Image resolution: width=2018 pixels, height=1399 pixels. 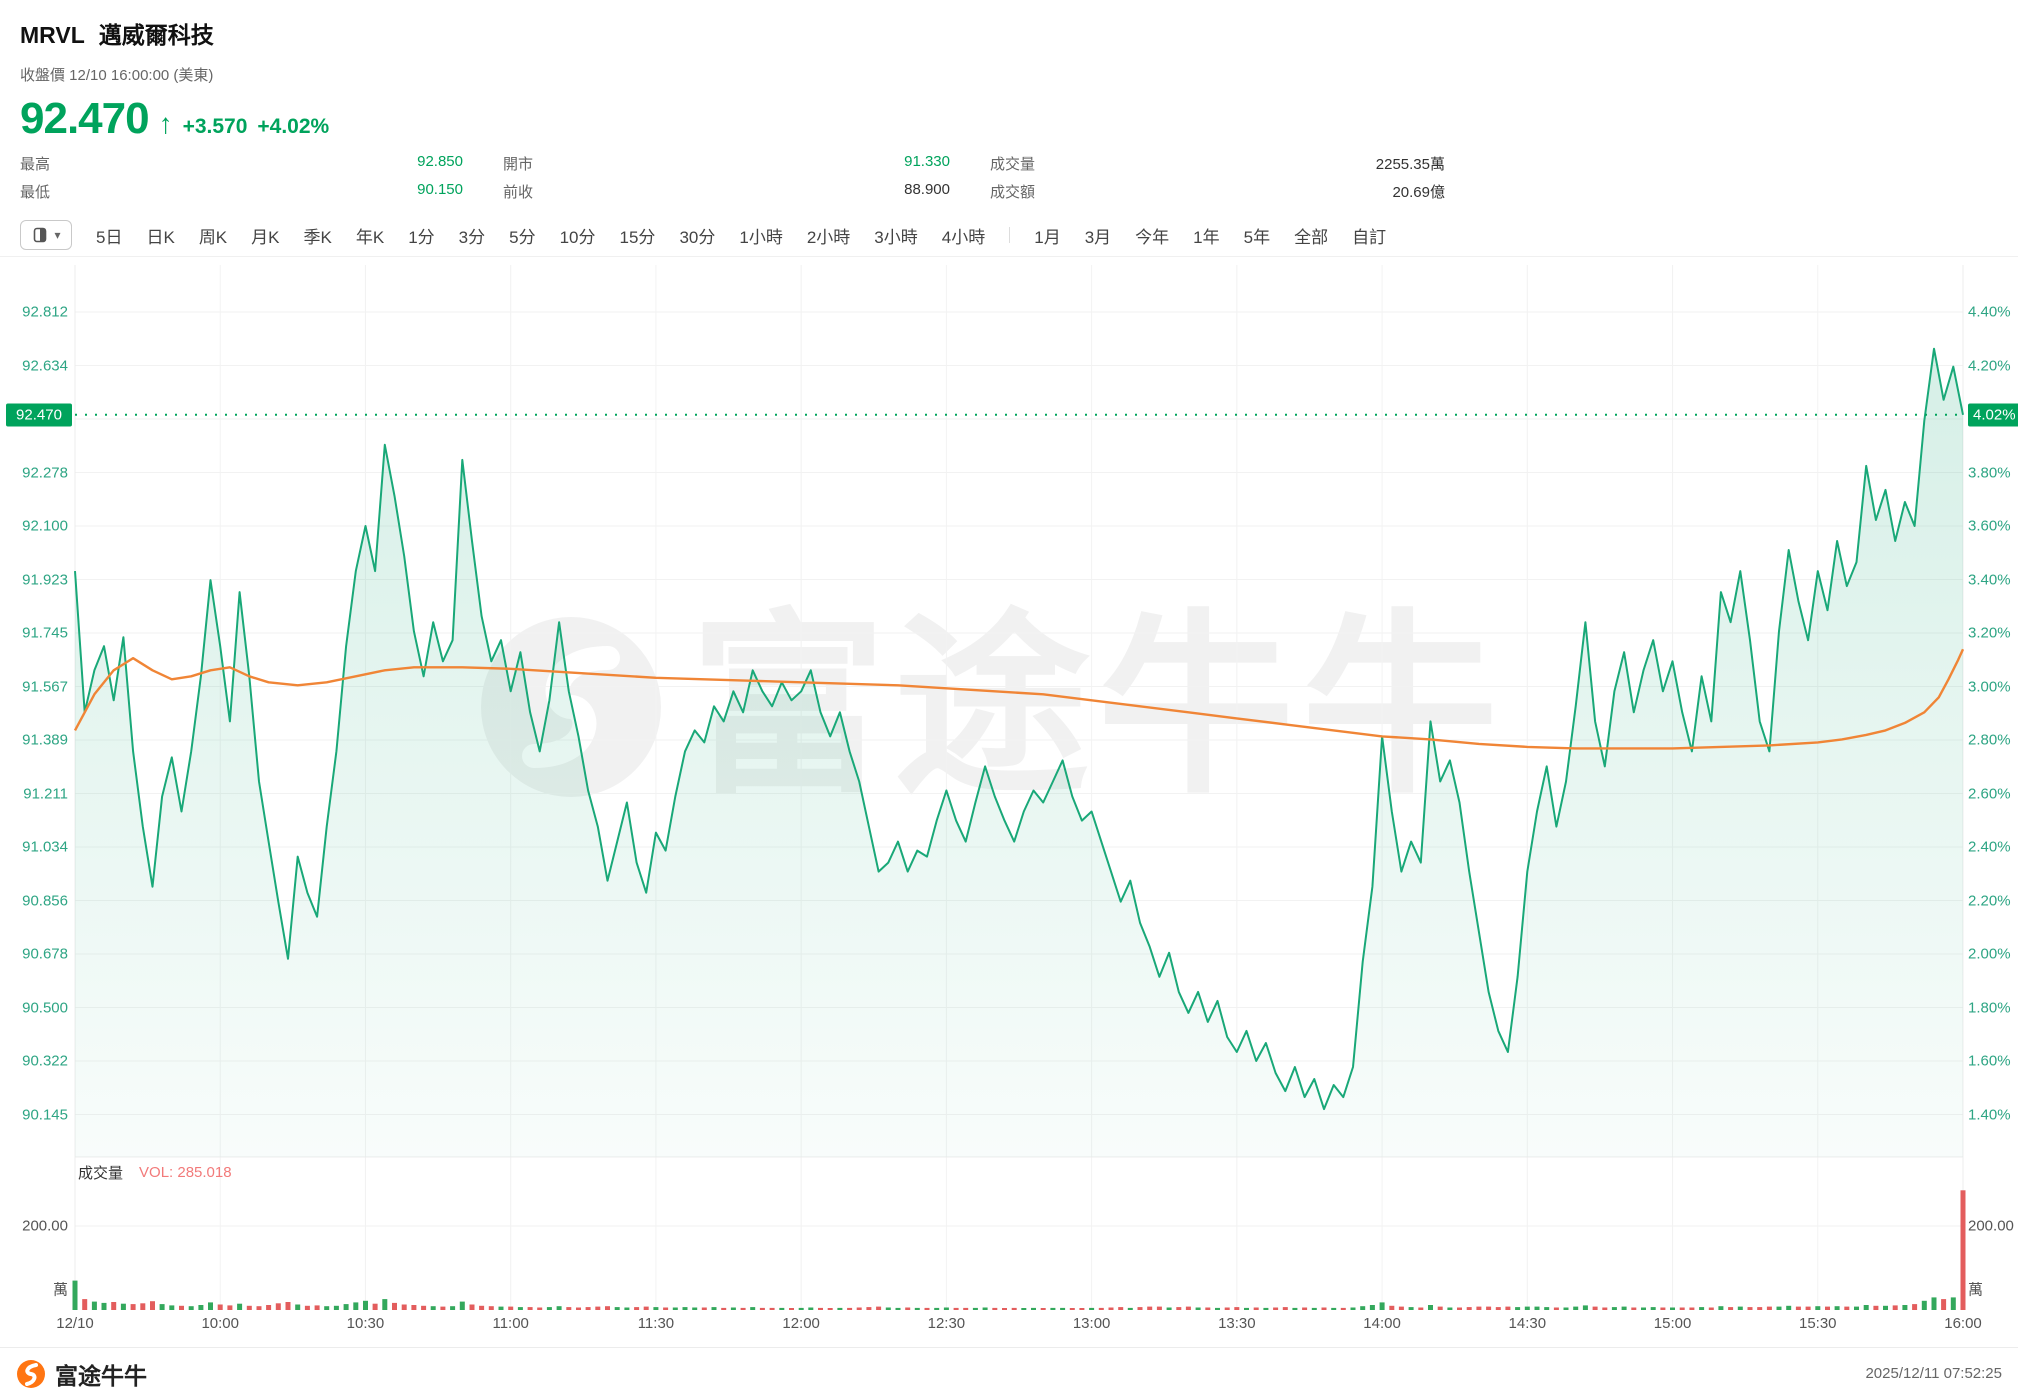 What do you see at coordinates (1257, 237) in the screenshot?
I see `tab-5年: 5年` at bounding box center [1257, 237].